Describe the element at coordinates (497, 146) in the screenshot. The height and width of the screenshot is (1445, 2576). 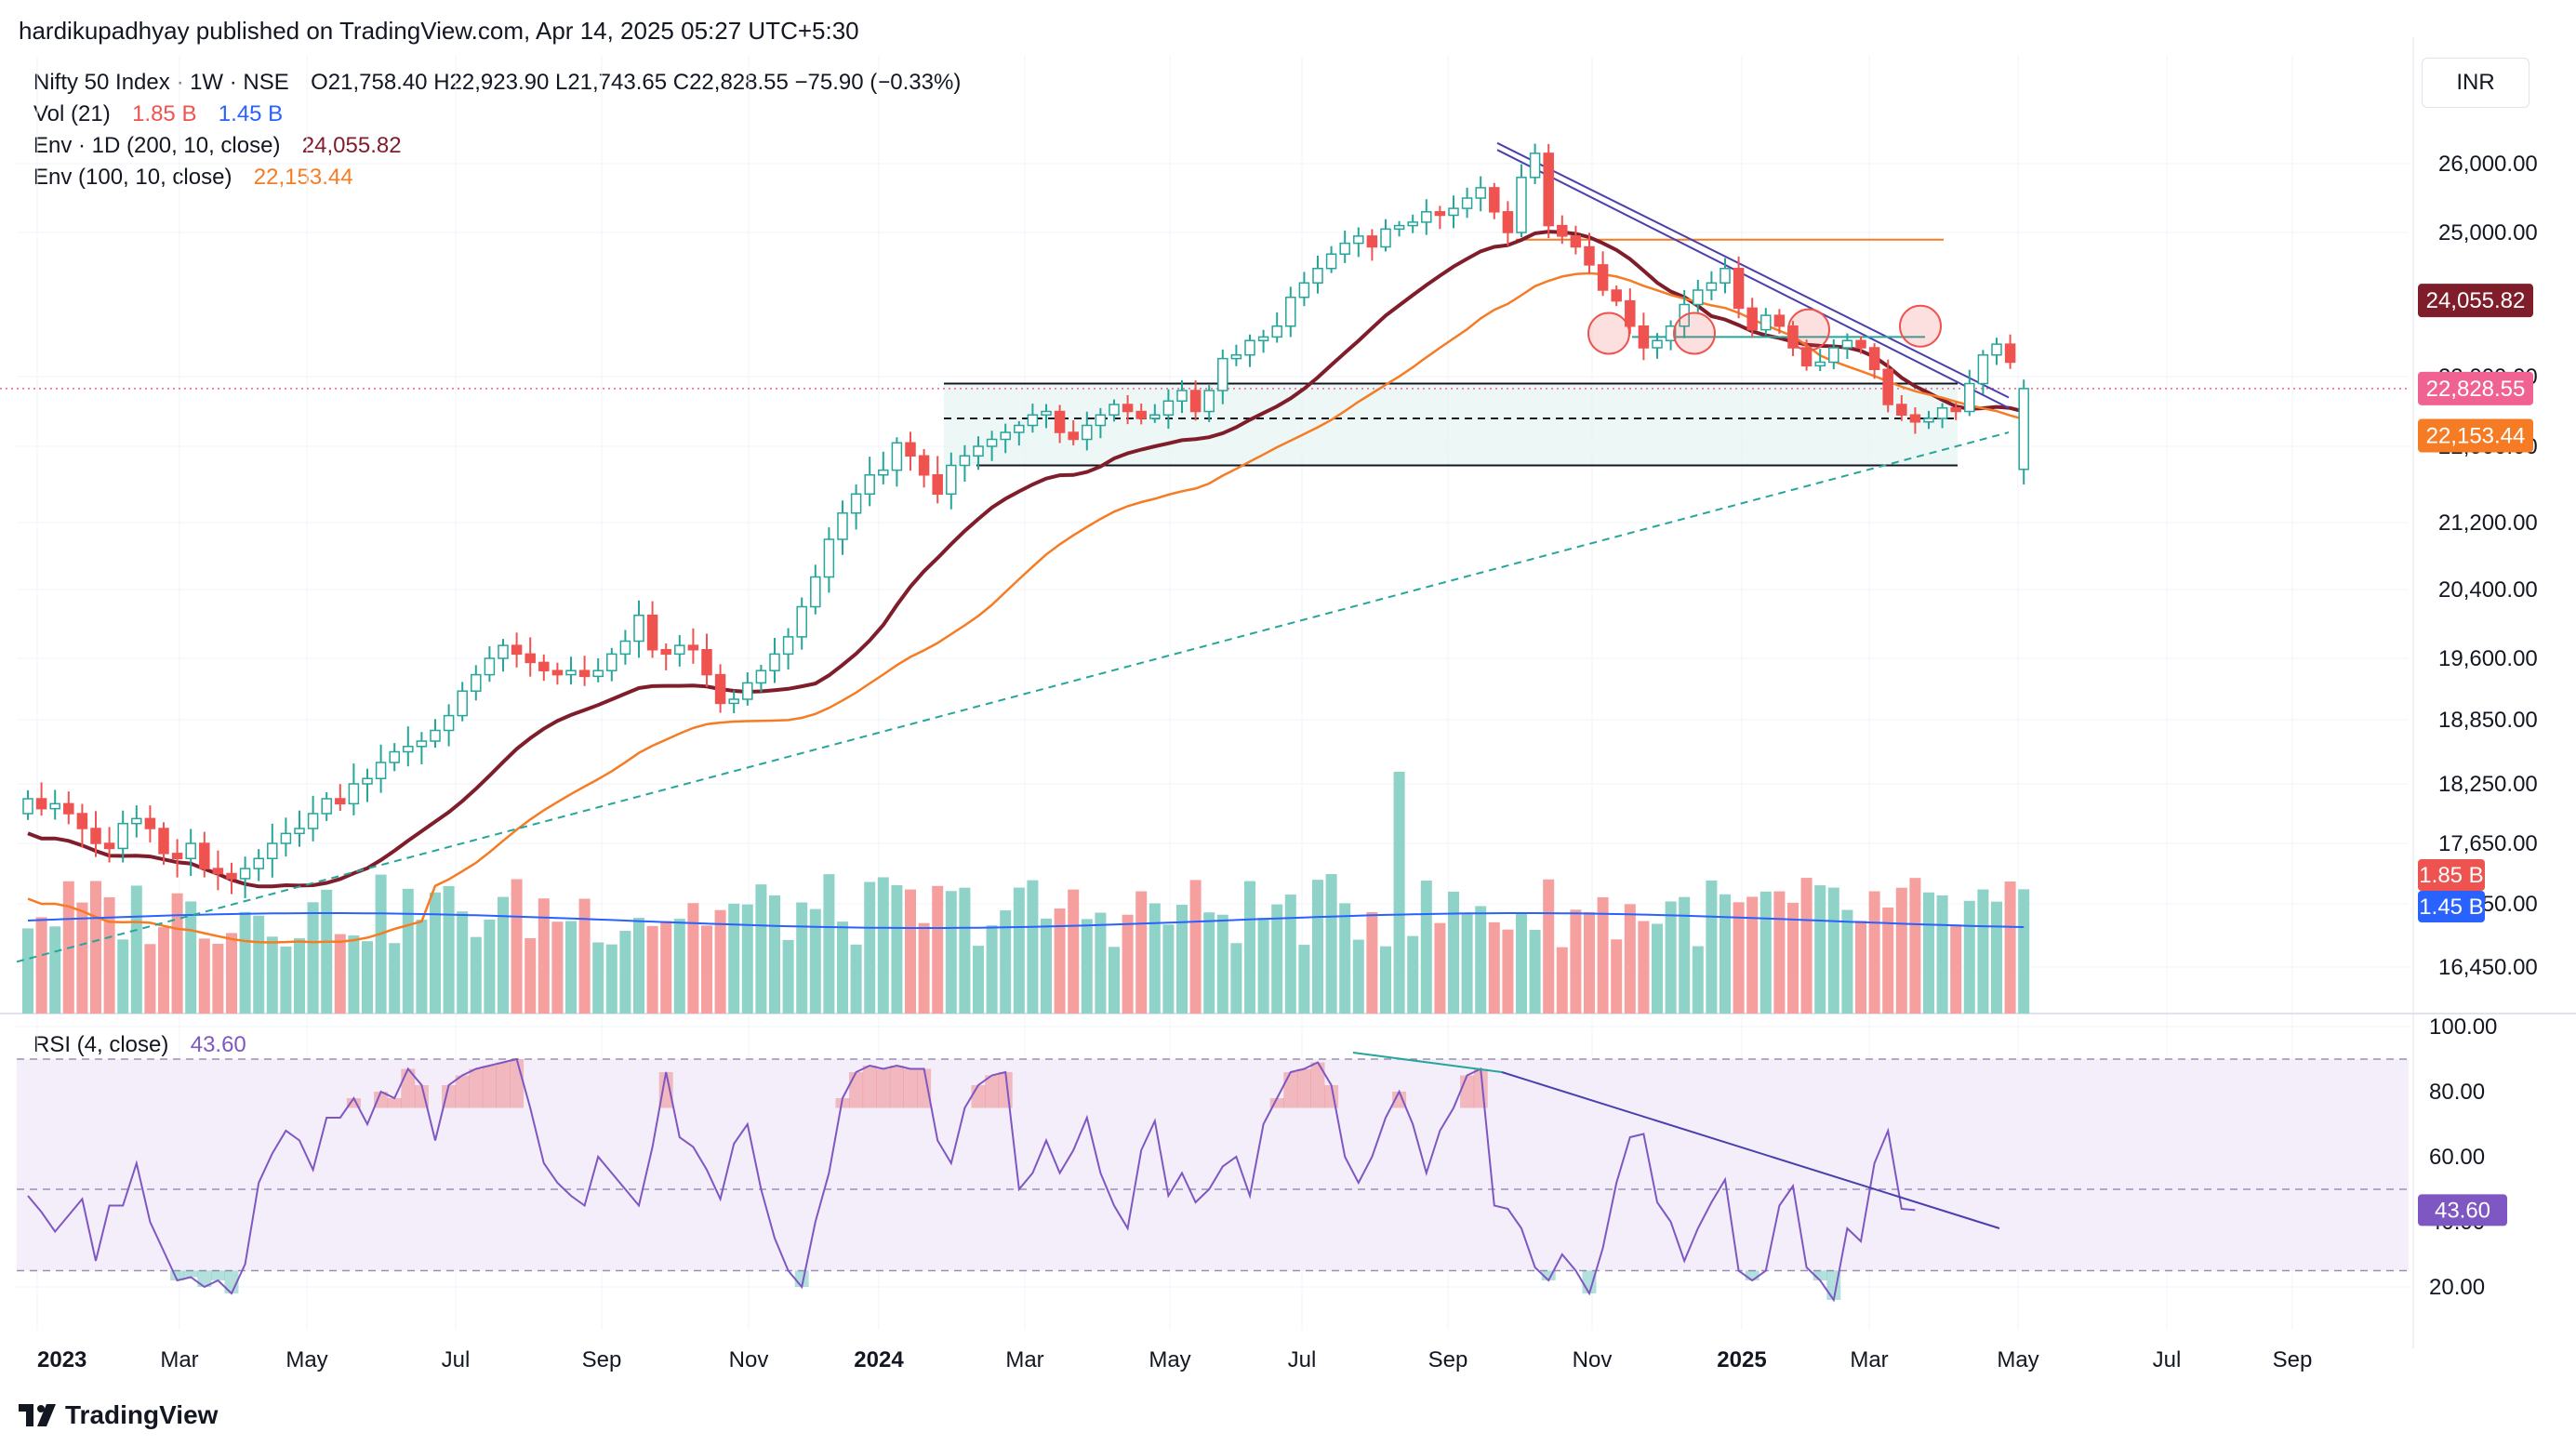
I see `legend-env200-row: Env · 1D (200, 10, close) 24,055.82` at that location.